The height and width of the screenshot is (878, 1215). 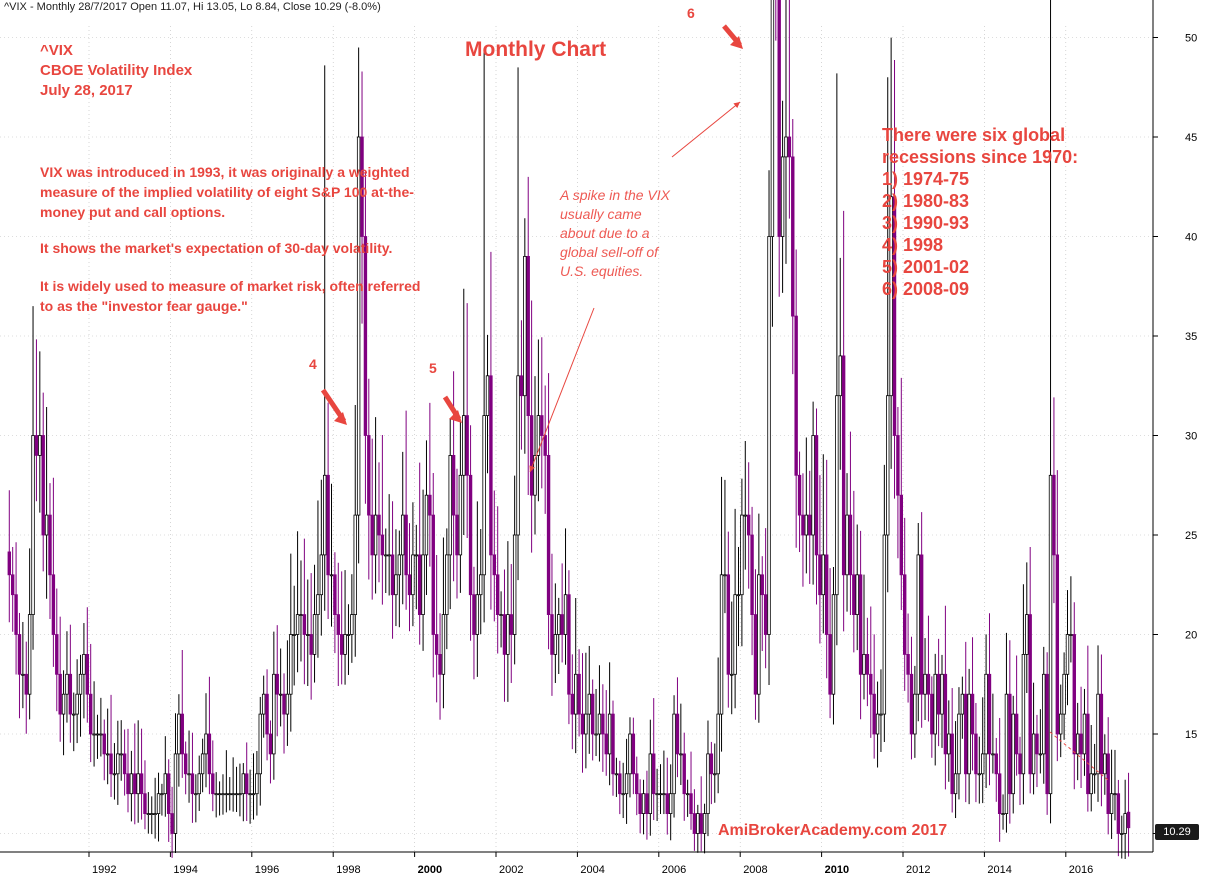 What do you see at coordinates (926, 289) in the screenshot?
I see `recession-item: 6) 2008-09` at bounding box center [926, 289].